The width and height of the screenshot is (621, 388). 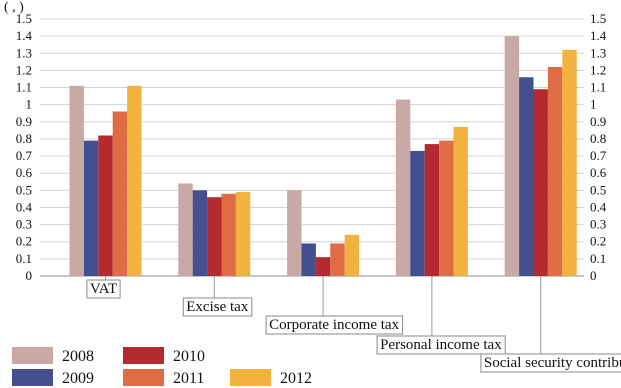 I want to click on chart-top-fragment: ( , ), so click(x=14, y=7).